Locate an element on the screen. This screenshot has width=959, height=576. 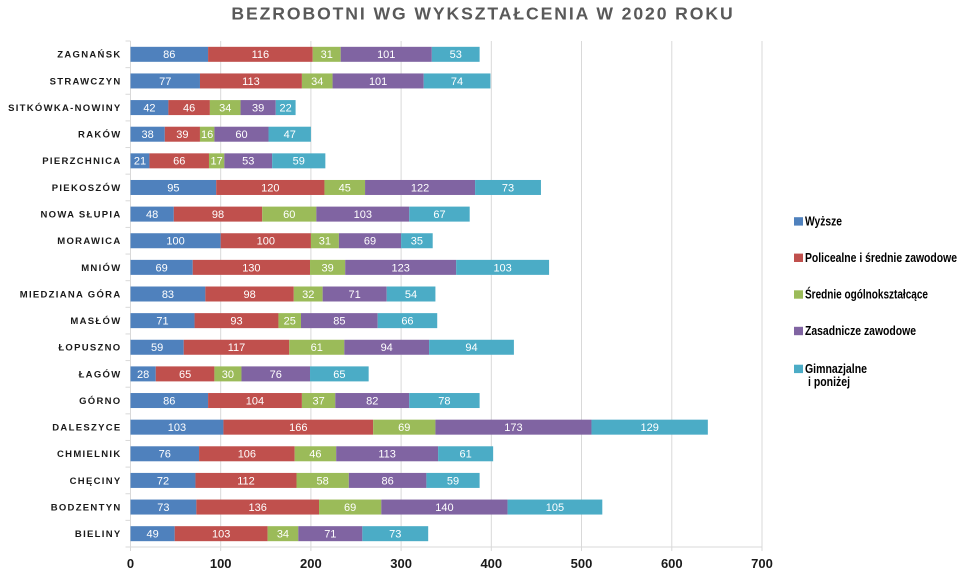
svg-text: 500 is located at coordinates (582, 563).